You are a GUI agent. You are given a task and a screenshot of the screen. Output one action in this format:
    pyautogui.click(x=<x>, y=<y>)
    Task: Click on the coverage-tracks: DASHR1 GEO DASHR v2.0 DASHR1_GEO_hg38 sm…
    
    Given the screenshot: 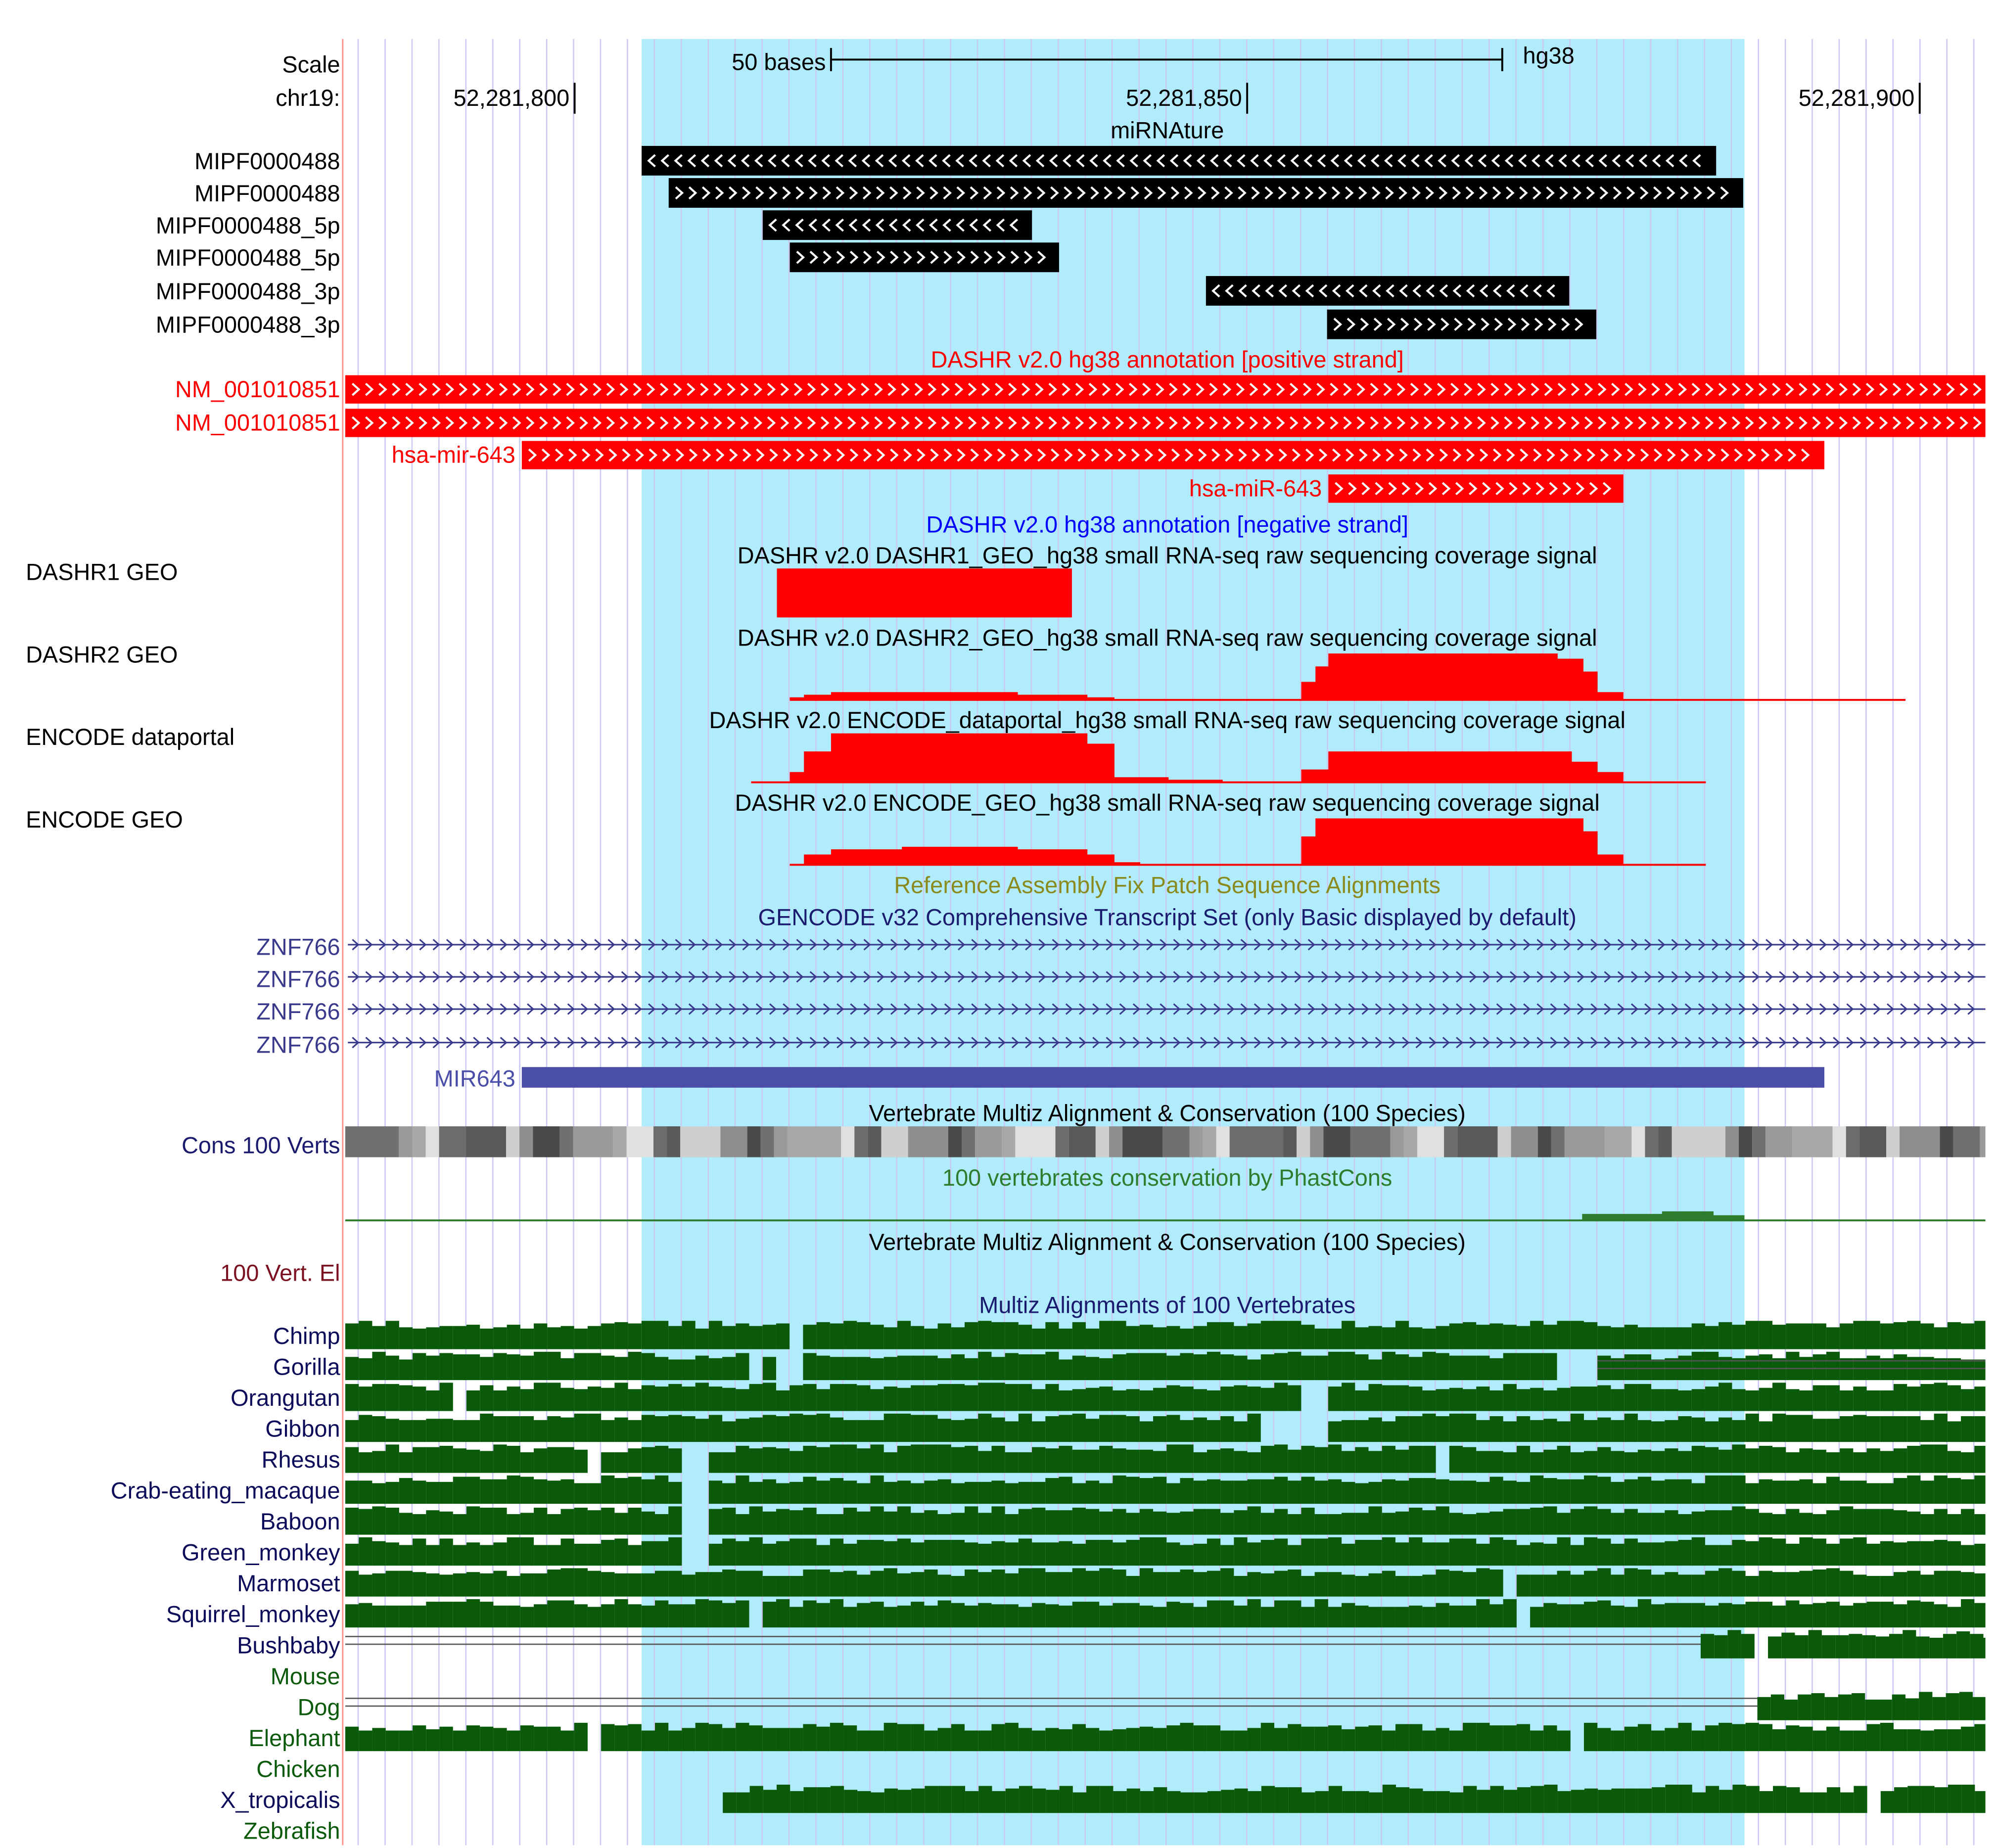 What is the action you would take?
    pyautogui.click(x=825, y=688)
    